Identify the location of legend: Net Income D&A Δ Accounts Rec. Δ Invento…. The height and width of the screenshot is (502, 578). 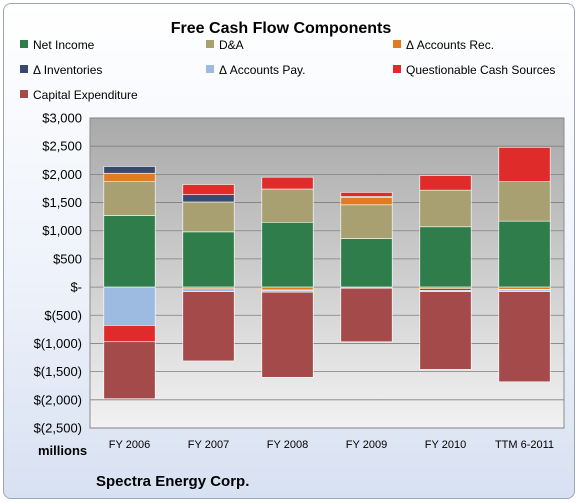
(287, 70).